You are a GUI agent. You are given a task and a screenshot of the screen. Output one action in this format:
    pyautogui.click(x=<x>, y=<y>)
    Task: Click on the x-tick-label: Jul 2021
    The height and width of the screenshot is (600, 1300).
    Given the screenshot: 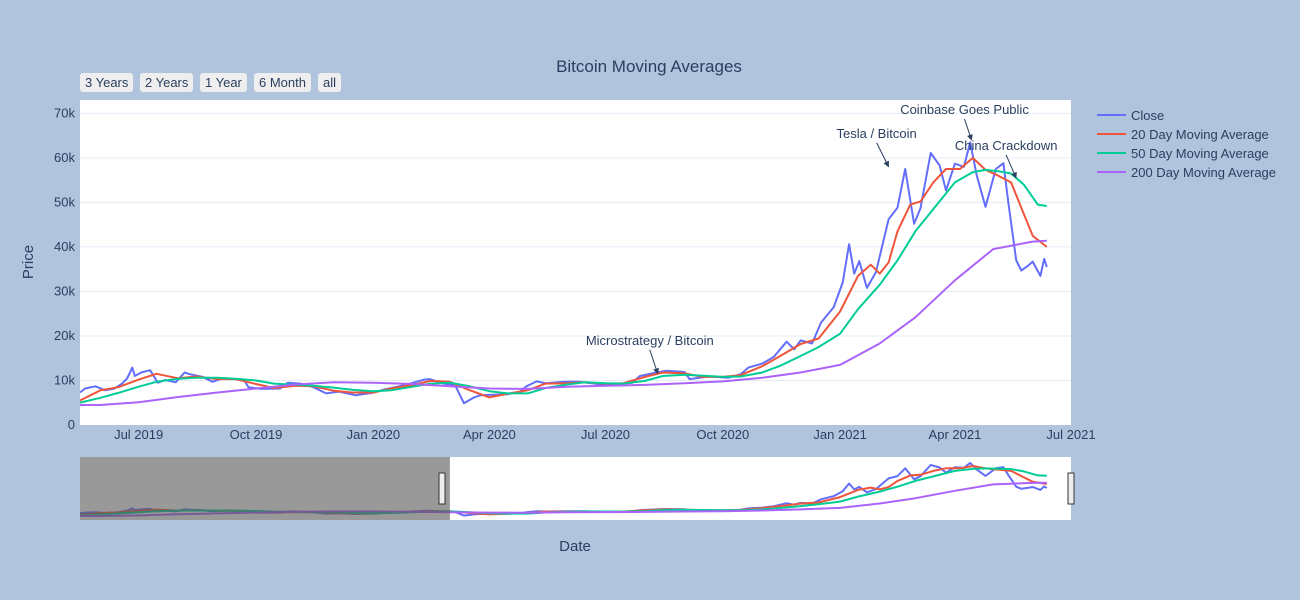 What is the action you would take?
    pyautogui.click(x=1070, y=434)
    